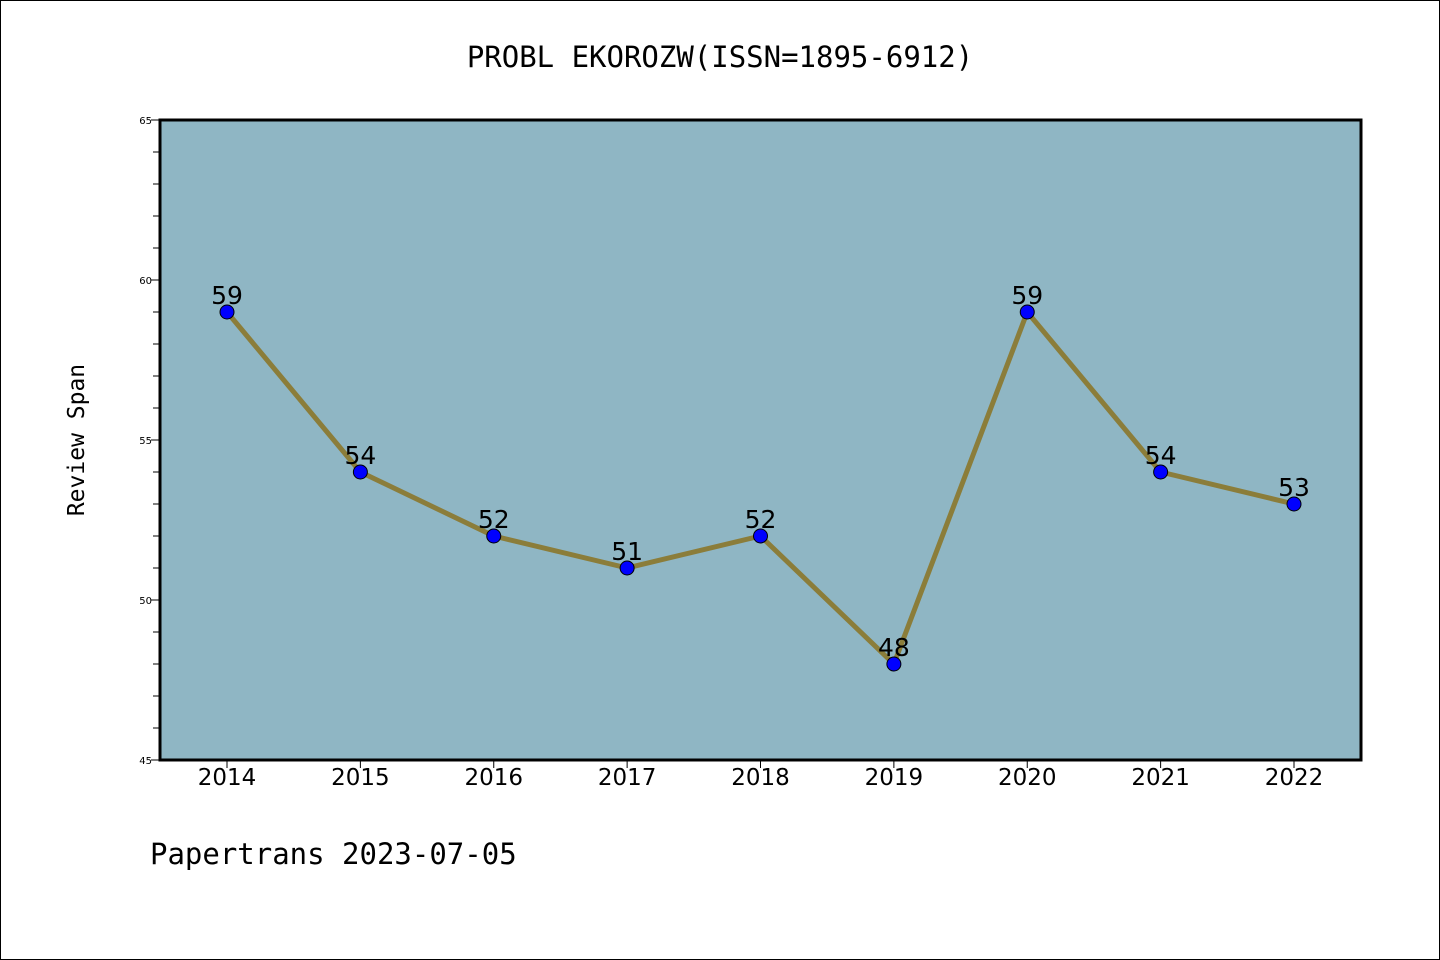  Describe the element at coordinates (1294, 487) in the screenshot. I see `data-label: 53` at that location.